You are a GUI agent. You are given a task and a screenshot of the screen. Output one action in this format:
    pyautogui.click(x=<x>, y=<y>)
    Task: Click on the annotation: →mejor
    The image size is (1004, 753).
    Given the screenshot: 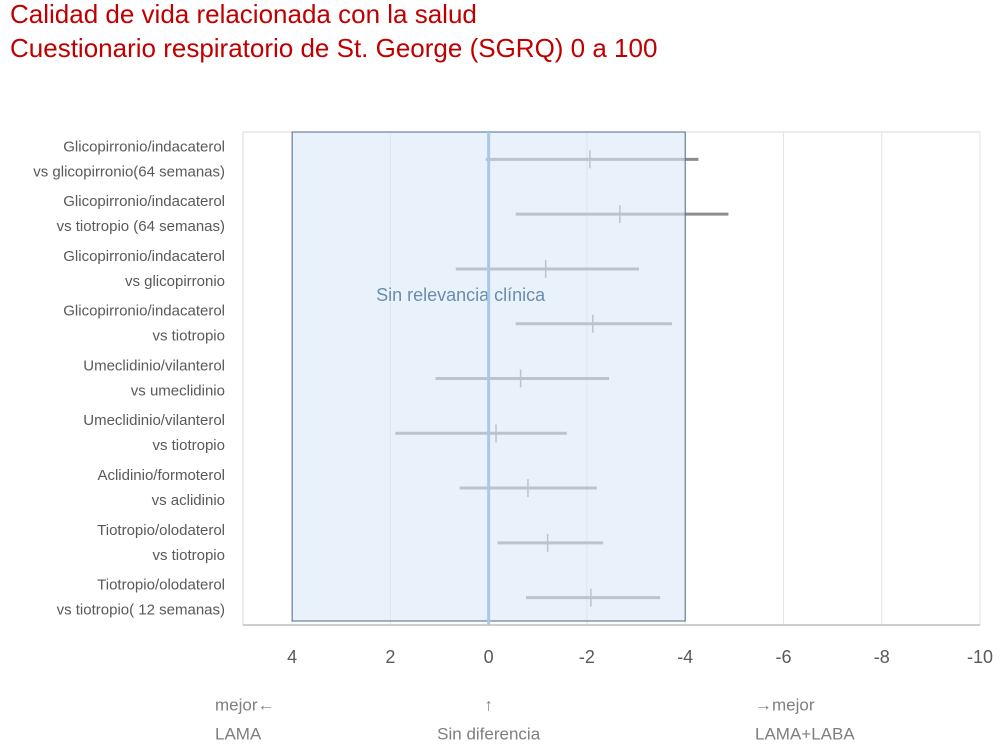 What is the action you would take?
    pyautogui.click(x=785, y=704)
    